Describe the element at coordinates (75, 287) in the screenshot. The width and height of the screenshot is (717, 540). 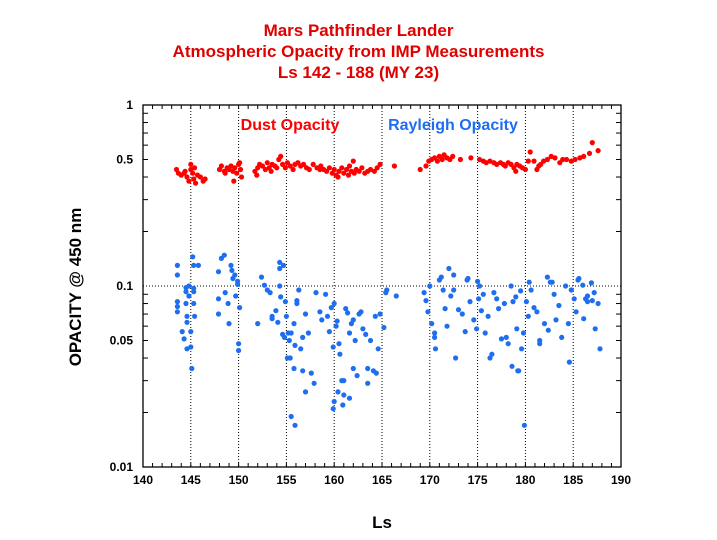
I see `y-axis-title: OPACITY @ 450 nm` at that location.